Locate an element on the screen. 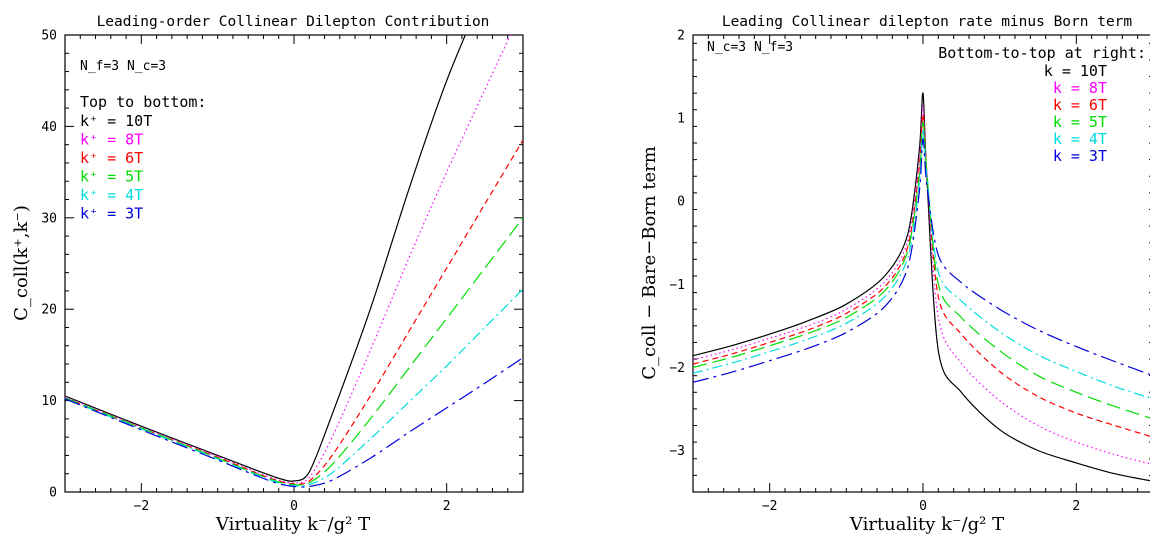 The height and width of the screenshot is (539, 1150). right-x-tick-label: 2 is located at coordinates (1076, 506).